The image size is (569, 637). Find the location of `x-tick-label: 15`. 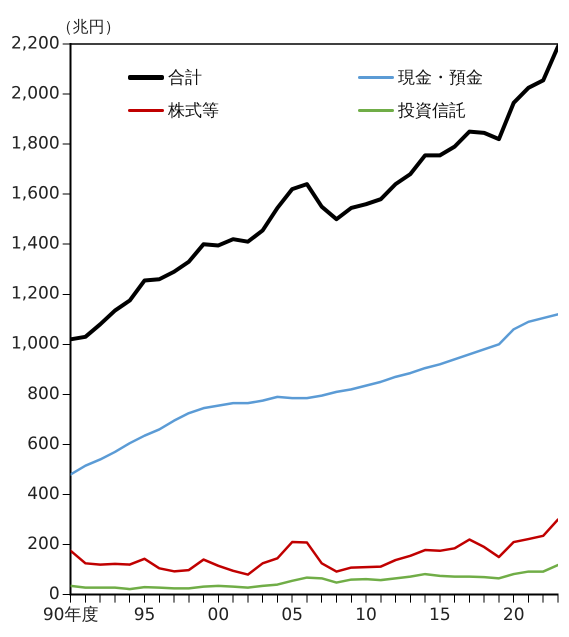

x-tick-label: 15 is located at coordinates (440, 615).